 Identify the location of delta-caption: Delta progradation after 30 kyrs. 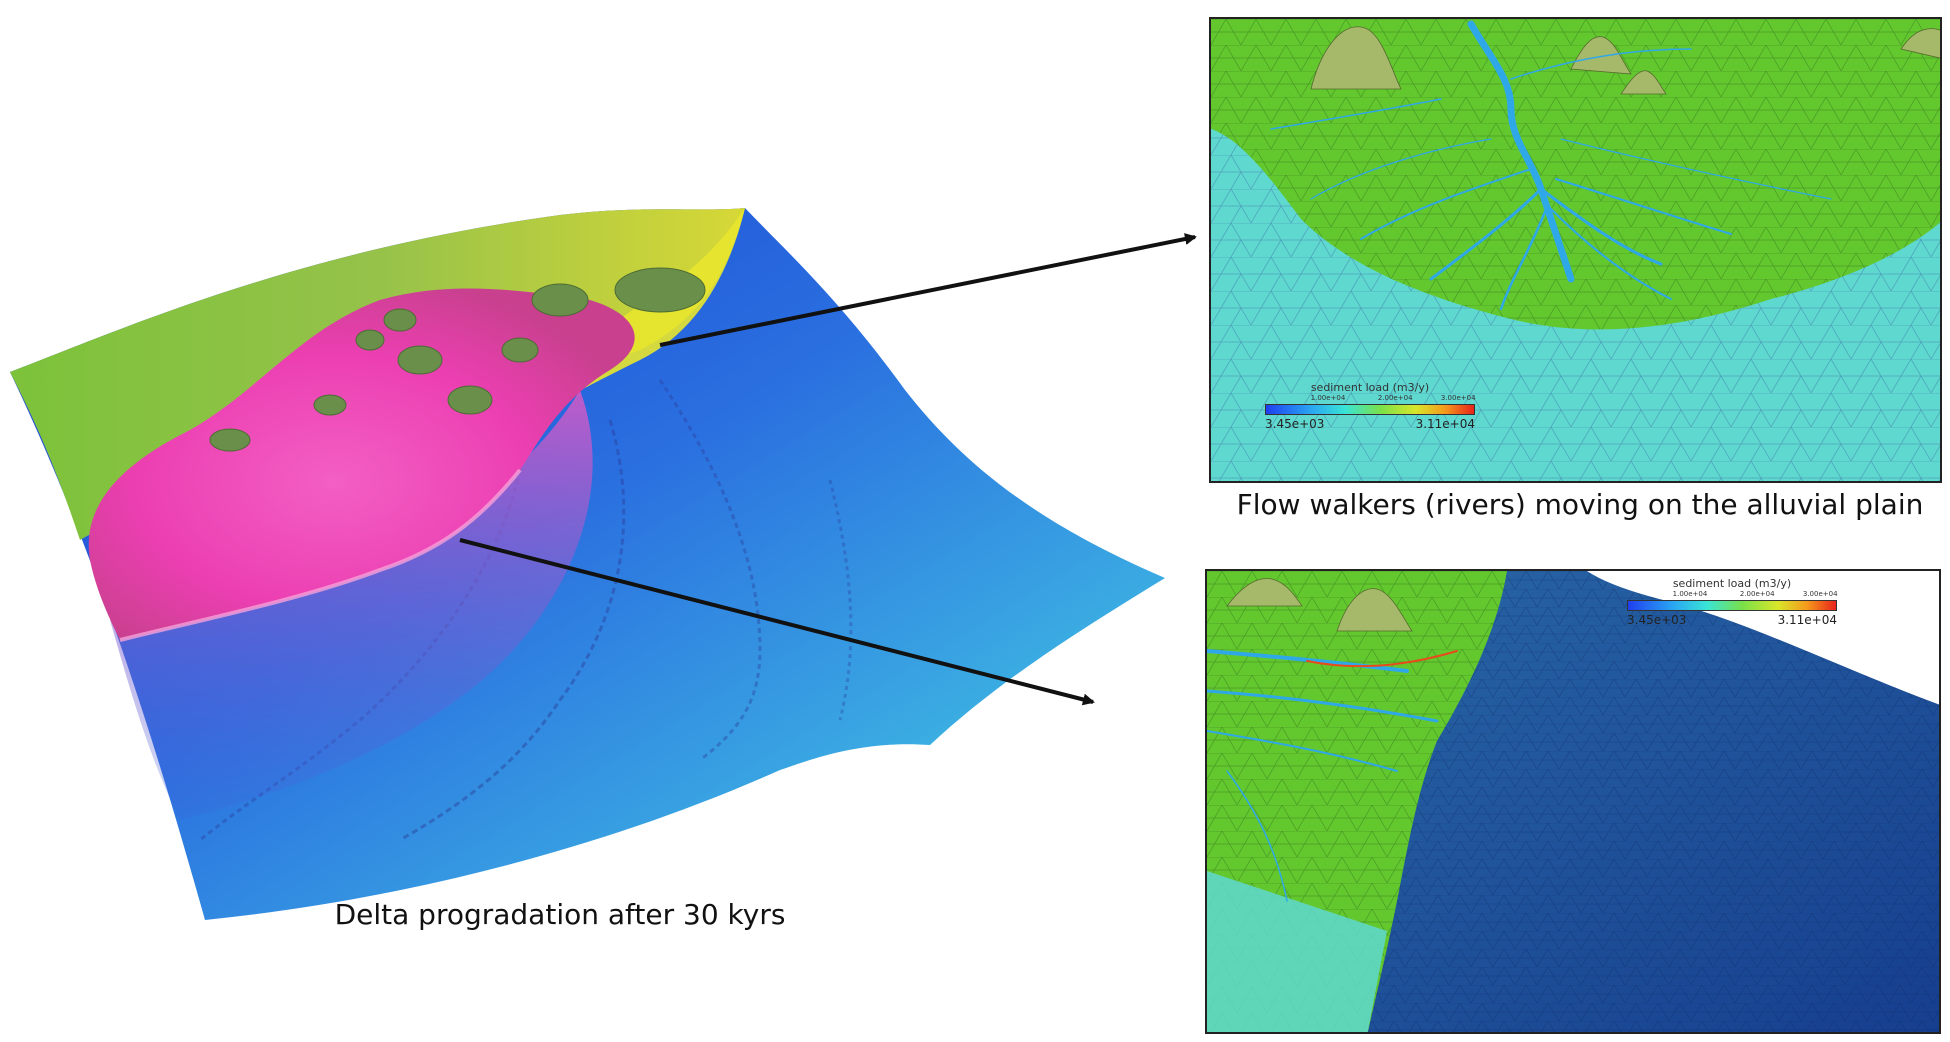
(560, 914).